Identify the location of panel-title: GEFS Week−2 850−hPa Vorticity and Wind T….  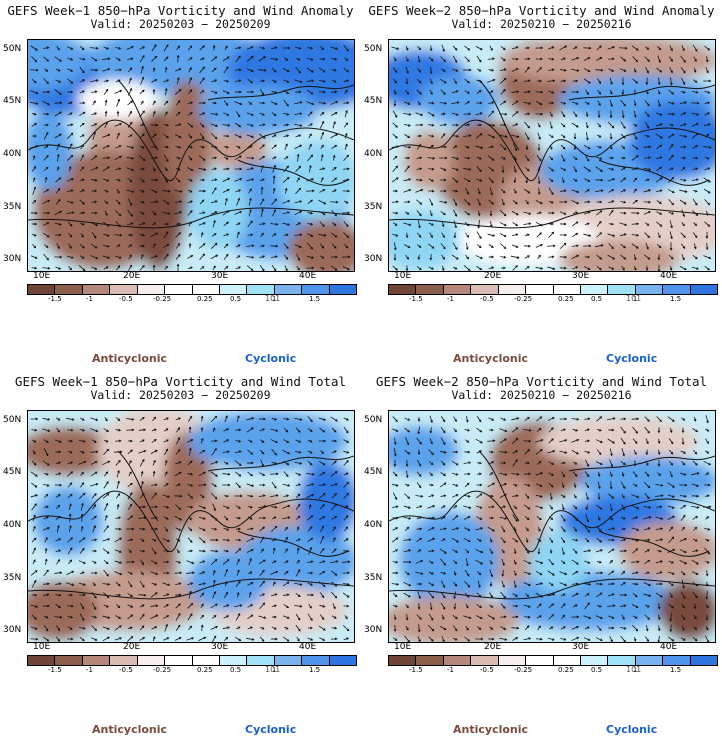
(541, 381).